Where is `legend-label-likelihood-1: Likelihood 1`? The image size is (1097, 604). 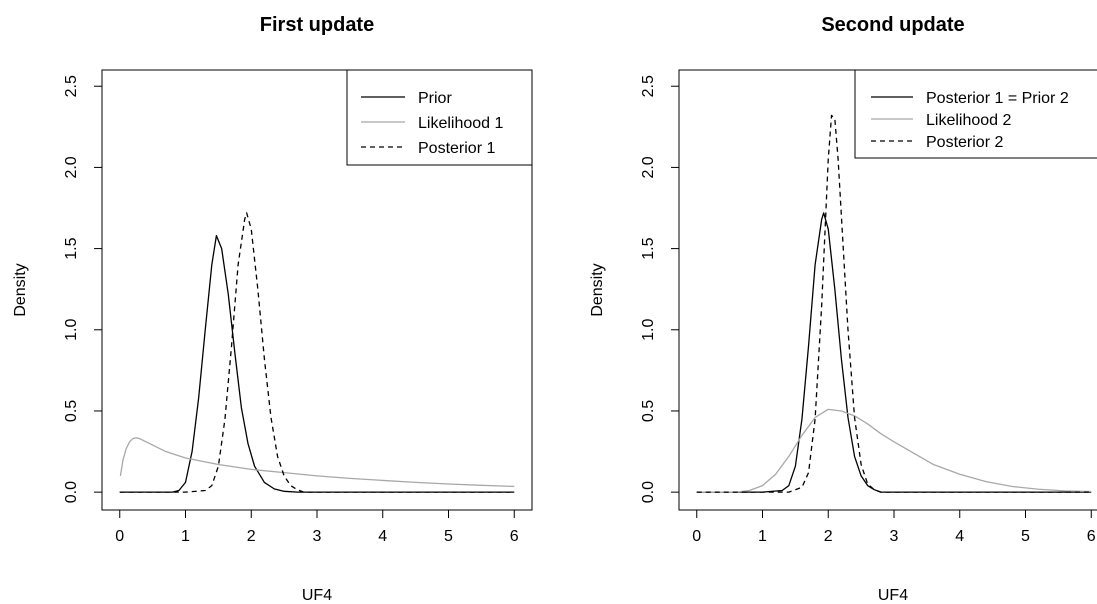
legend-label-likelihood-1: Likelihood 1 is located at coordinates (461, 123).